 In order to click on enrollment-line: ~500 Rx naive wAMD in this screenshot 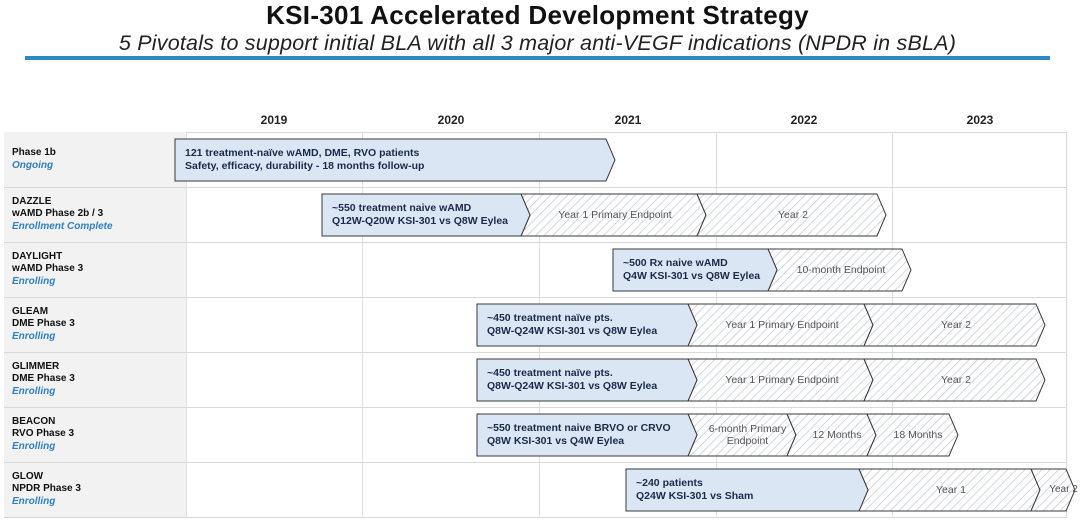, I will do `click(675, 263)`.